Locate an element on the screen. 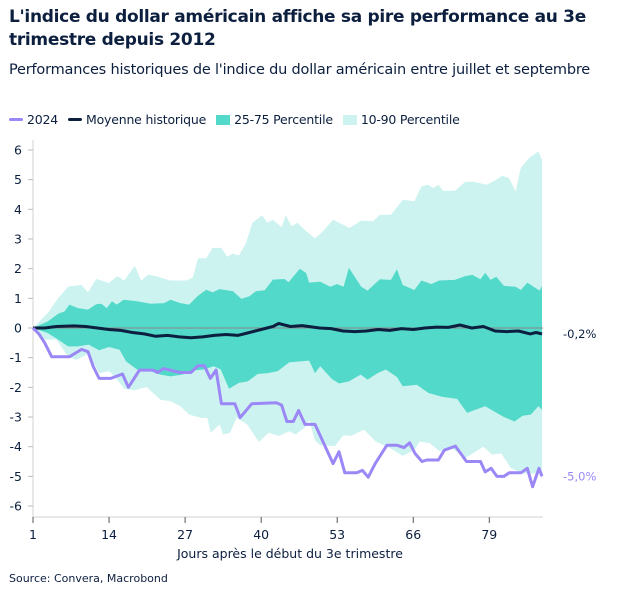 The image size is (620, 614). y-tick-label: 5 is located at coordinates (18, 179).